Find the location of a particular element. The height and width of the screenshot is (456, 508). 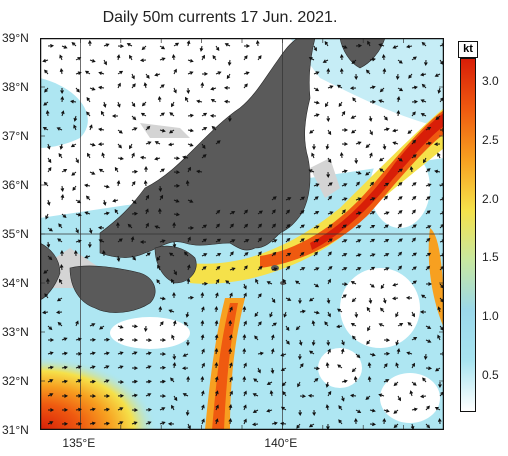

latitude-label: 37°N is located at coordinates (15, 136).